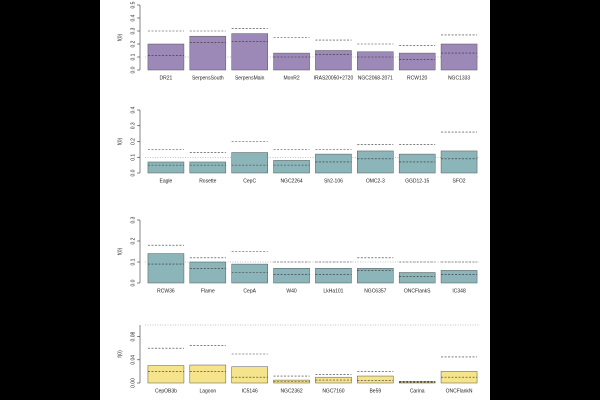  Describe the element at coordinates (459, 391) in the screenshot. I see `x-tick-label: ONCFlankN` at that location.